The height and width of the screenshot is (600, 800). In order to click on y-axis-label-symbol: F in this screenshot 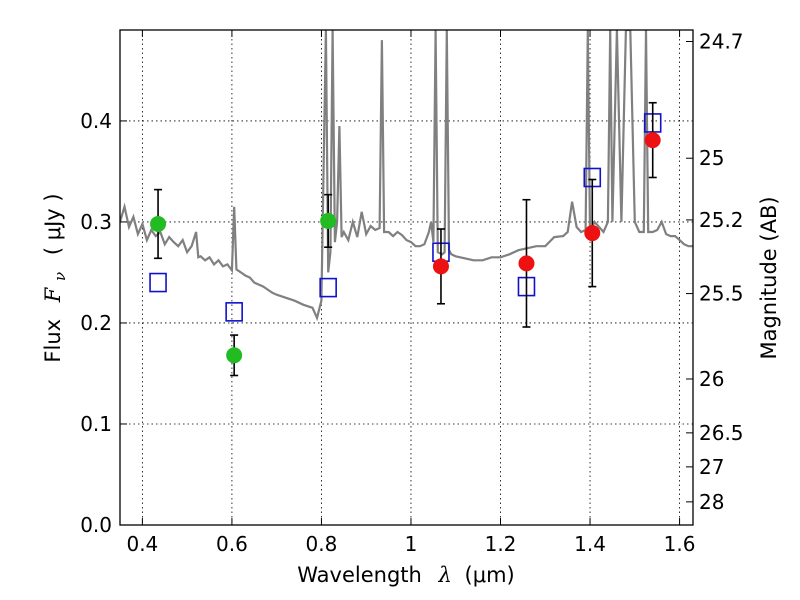, I will do `click(53, 294)`.